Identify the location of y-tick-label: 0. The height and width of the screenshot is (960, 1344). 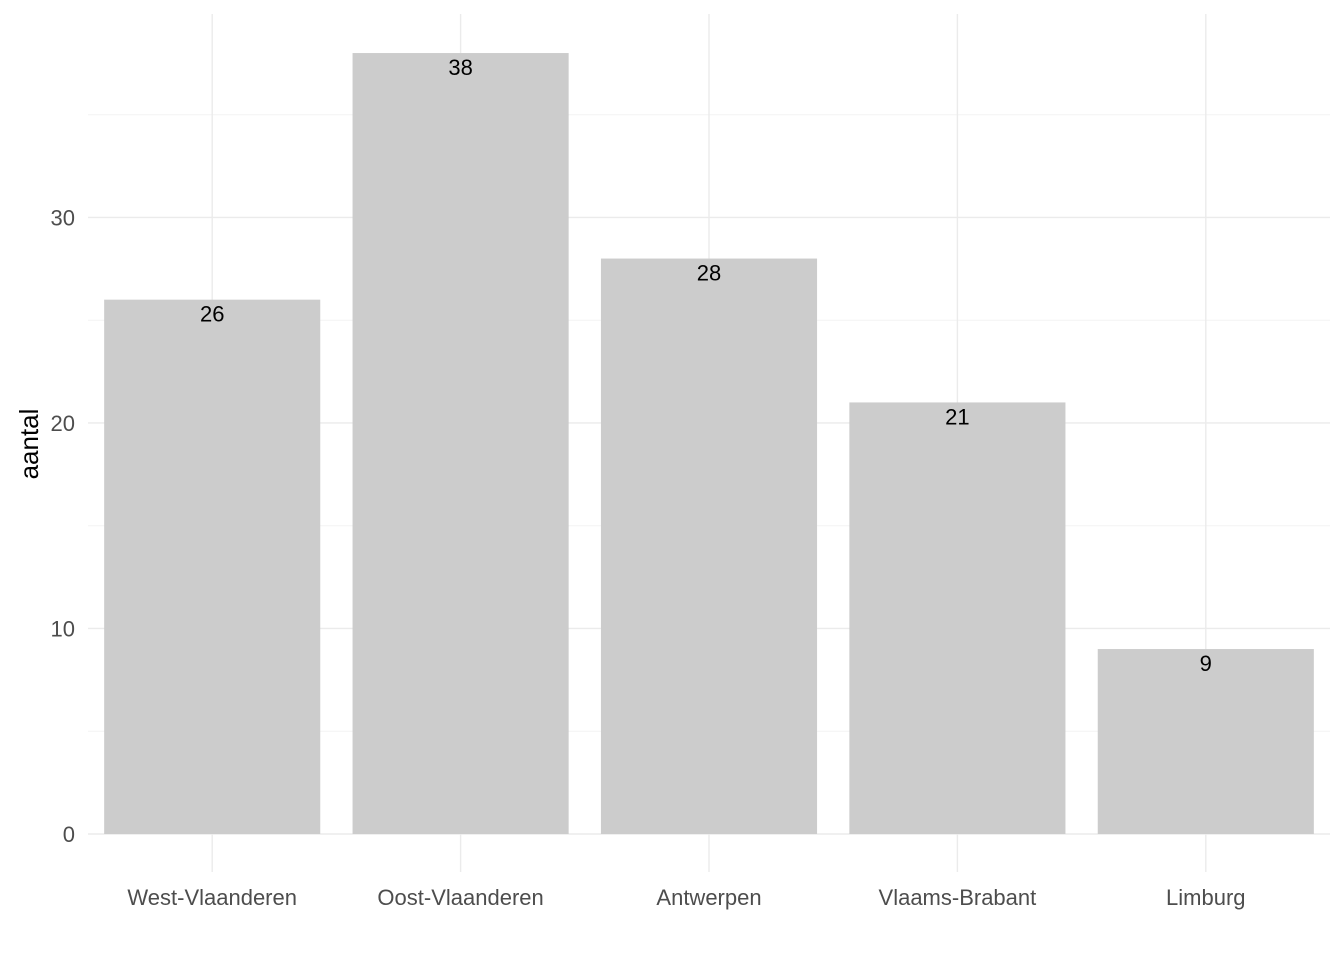
(69, 834).